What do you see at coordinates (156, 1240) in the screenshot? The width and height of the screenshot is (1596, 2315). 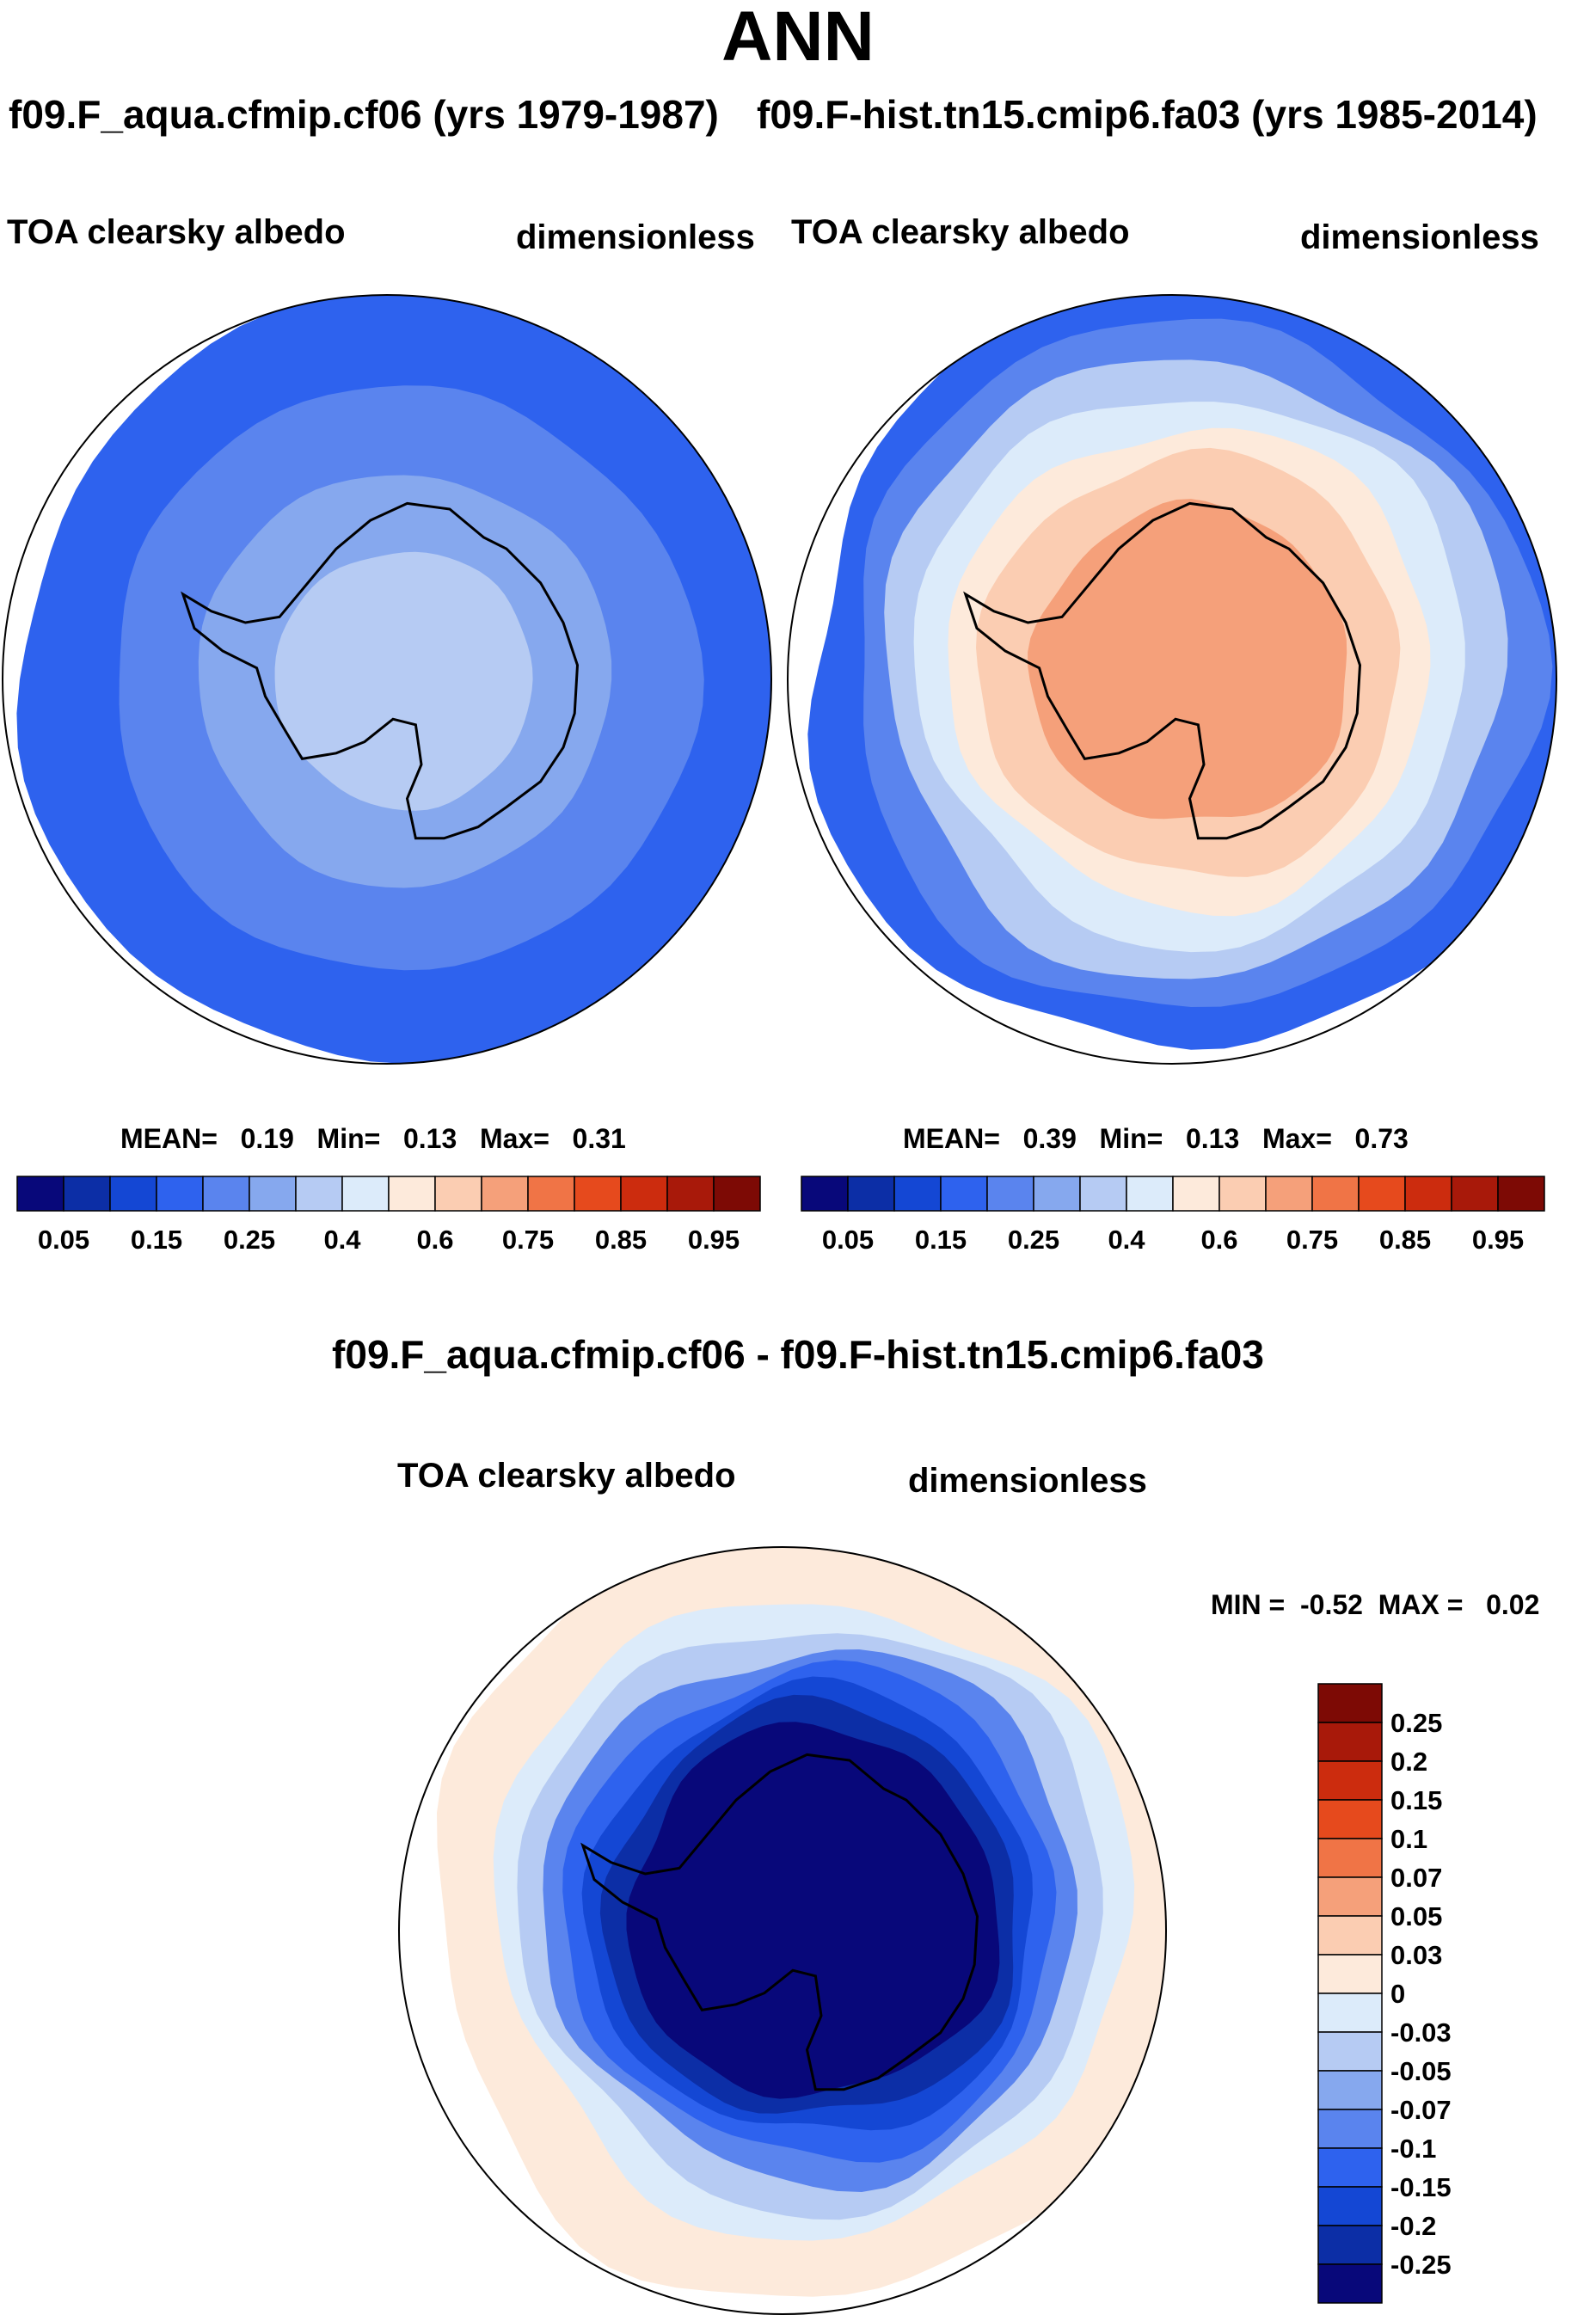 I see `colorbar-1-label-1: 0.15` at bounding box center [156, 1240].